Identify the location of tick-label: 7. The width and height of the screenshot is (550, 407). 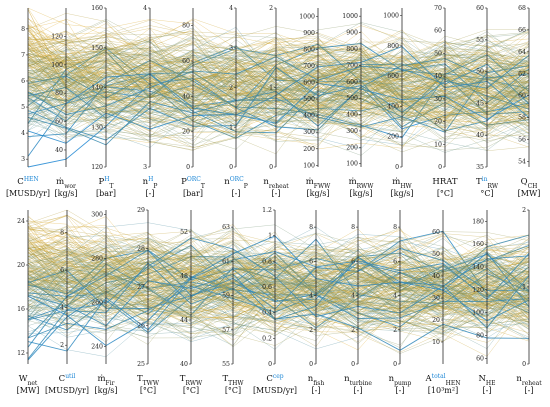
(23, 55).